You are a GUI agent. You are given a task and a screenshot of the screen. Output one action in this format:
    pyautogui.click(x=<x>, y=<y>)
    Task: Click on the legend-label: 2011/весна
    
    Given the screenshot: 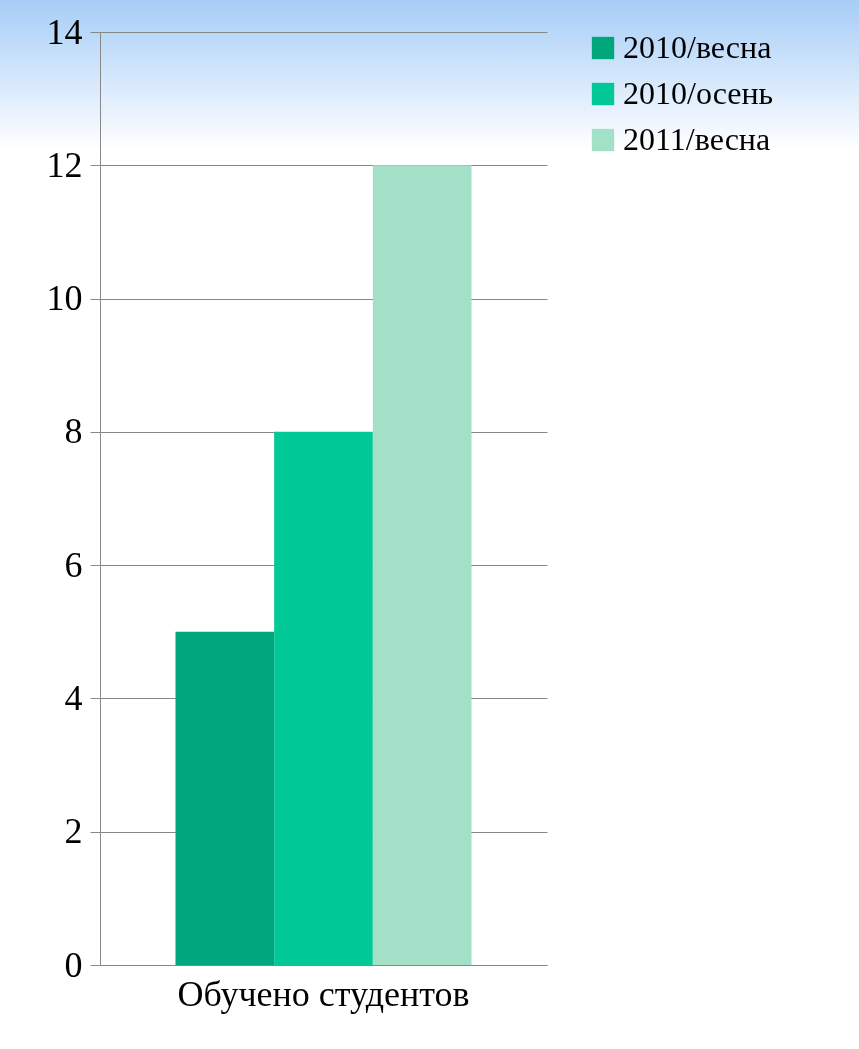 What is the action you would take?
    pyautogui.click(x=697, y=139)
    